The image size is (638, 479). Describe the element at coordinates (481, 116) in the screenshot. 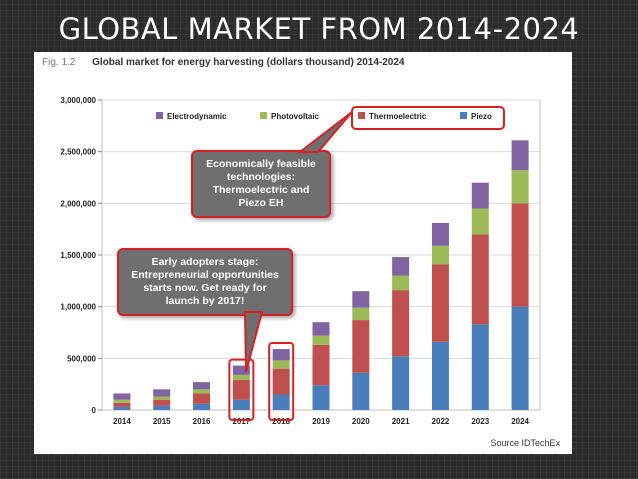

I see `legend-label-piezo: Piezo` at that location.